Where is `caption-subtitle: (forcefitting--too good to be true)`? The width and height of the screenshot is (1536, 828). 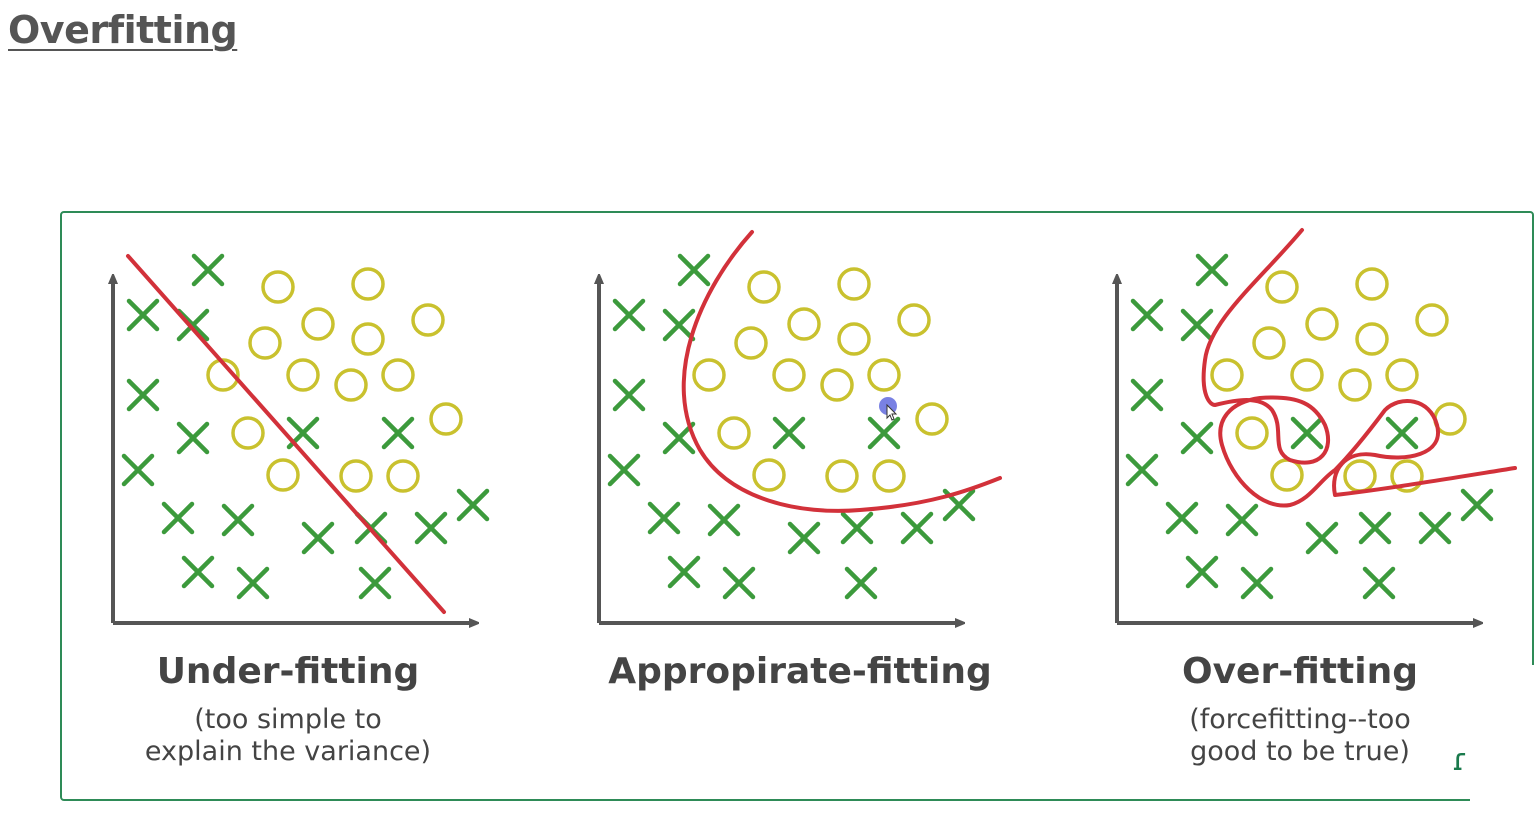 caption-subtitle: (forcefitting--too good to be true) is located at coordinates (1300, 735).